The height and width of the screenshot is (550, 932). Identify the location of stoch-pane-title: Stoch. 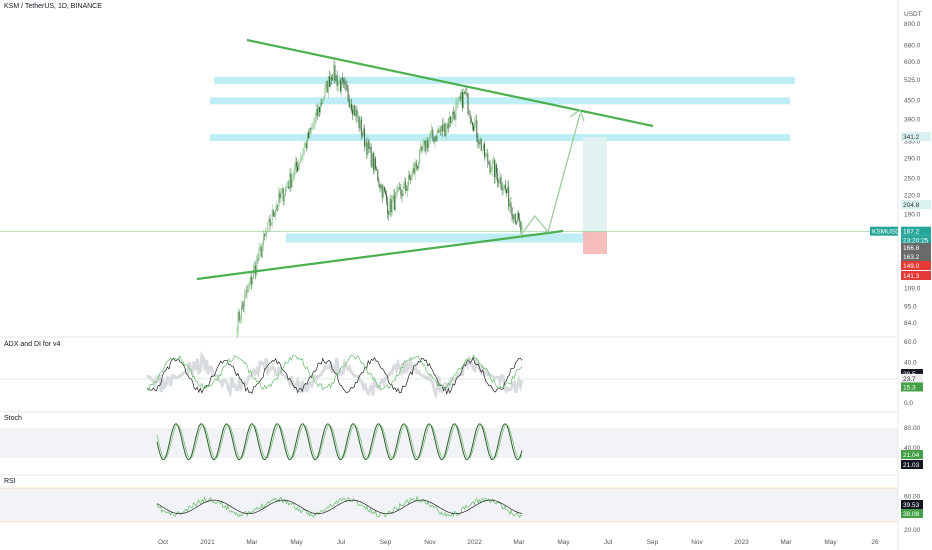
(13, 418).